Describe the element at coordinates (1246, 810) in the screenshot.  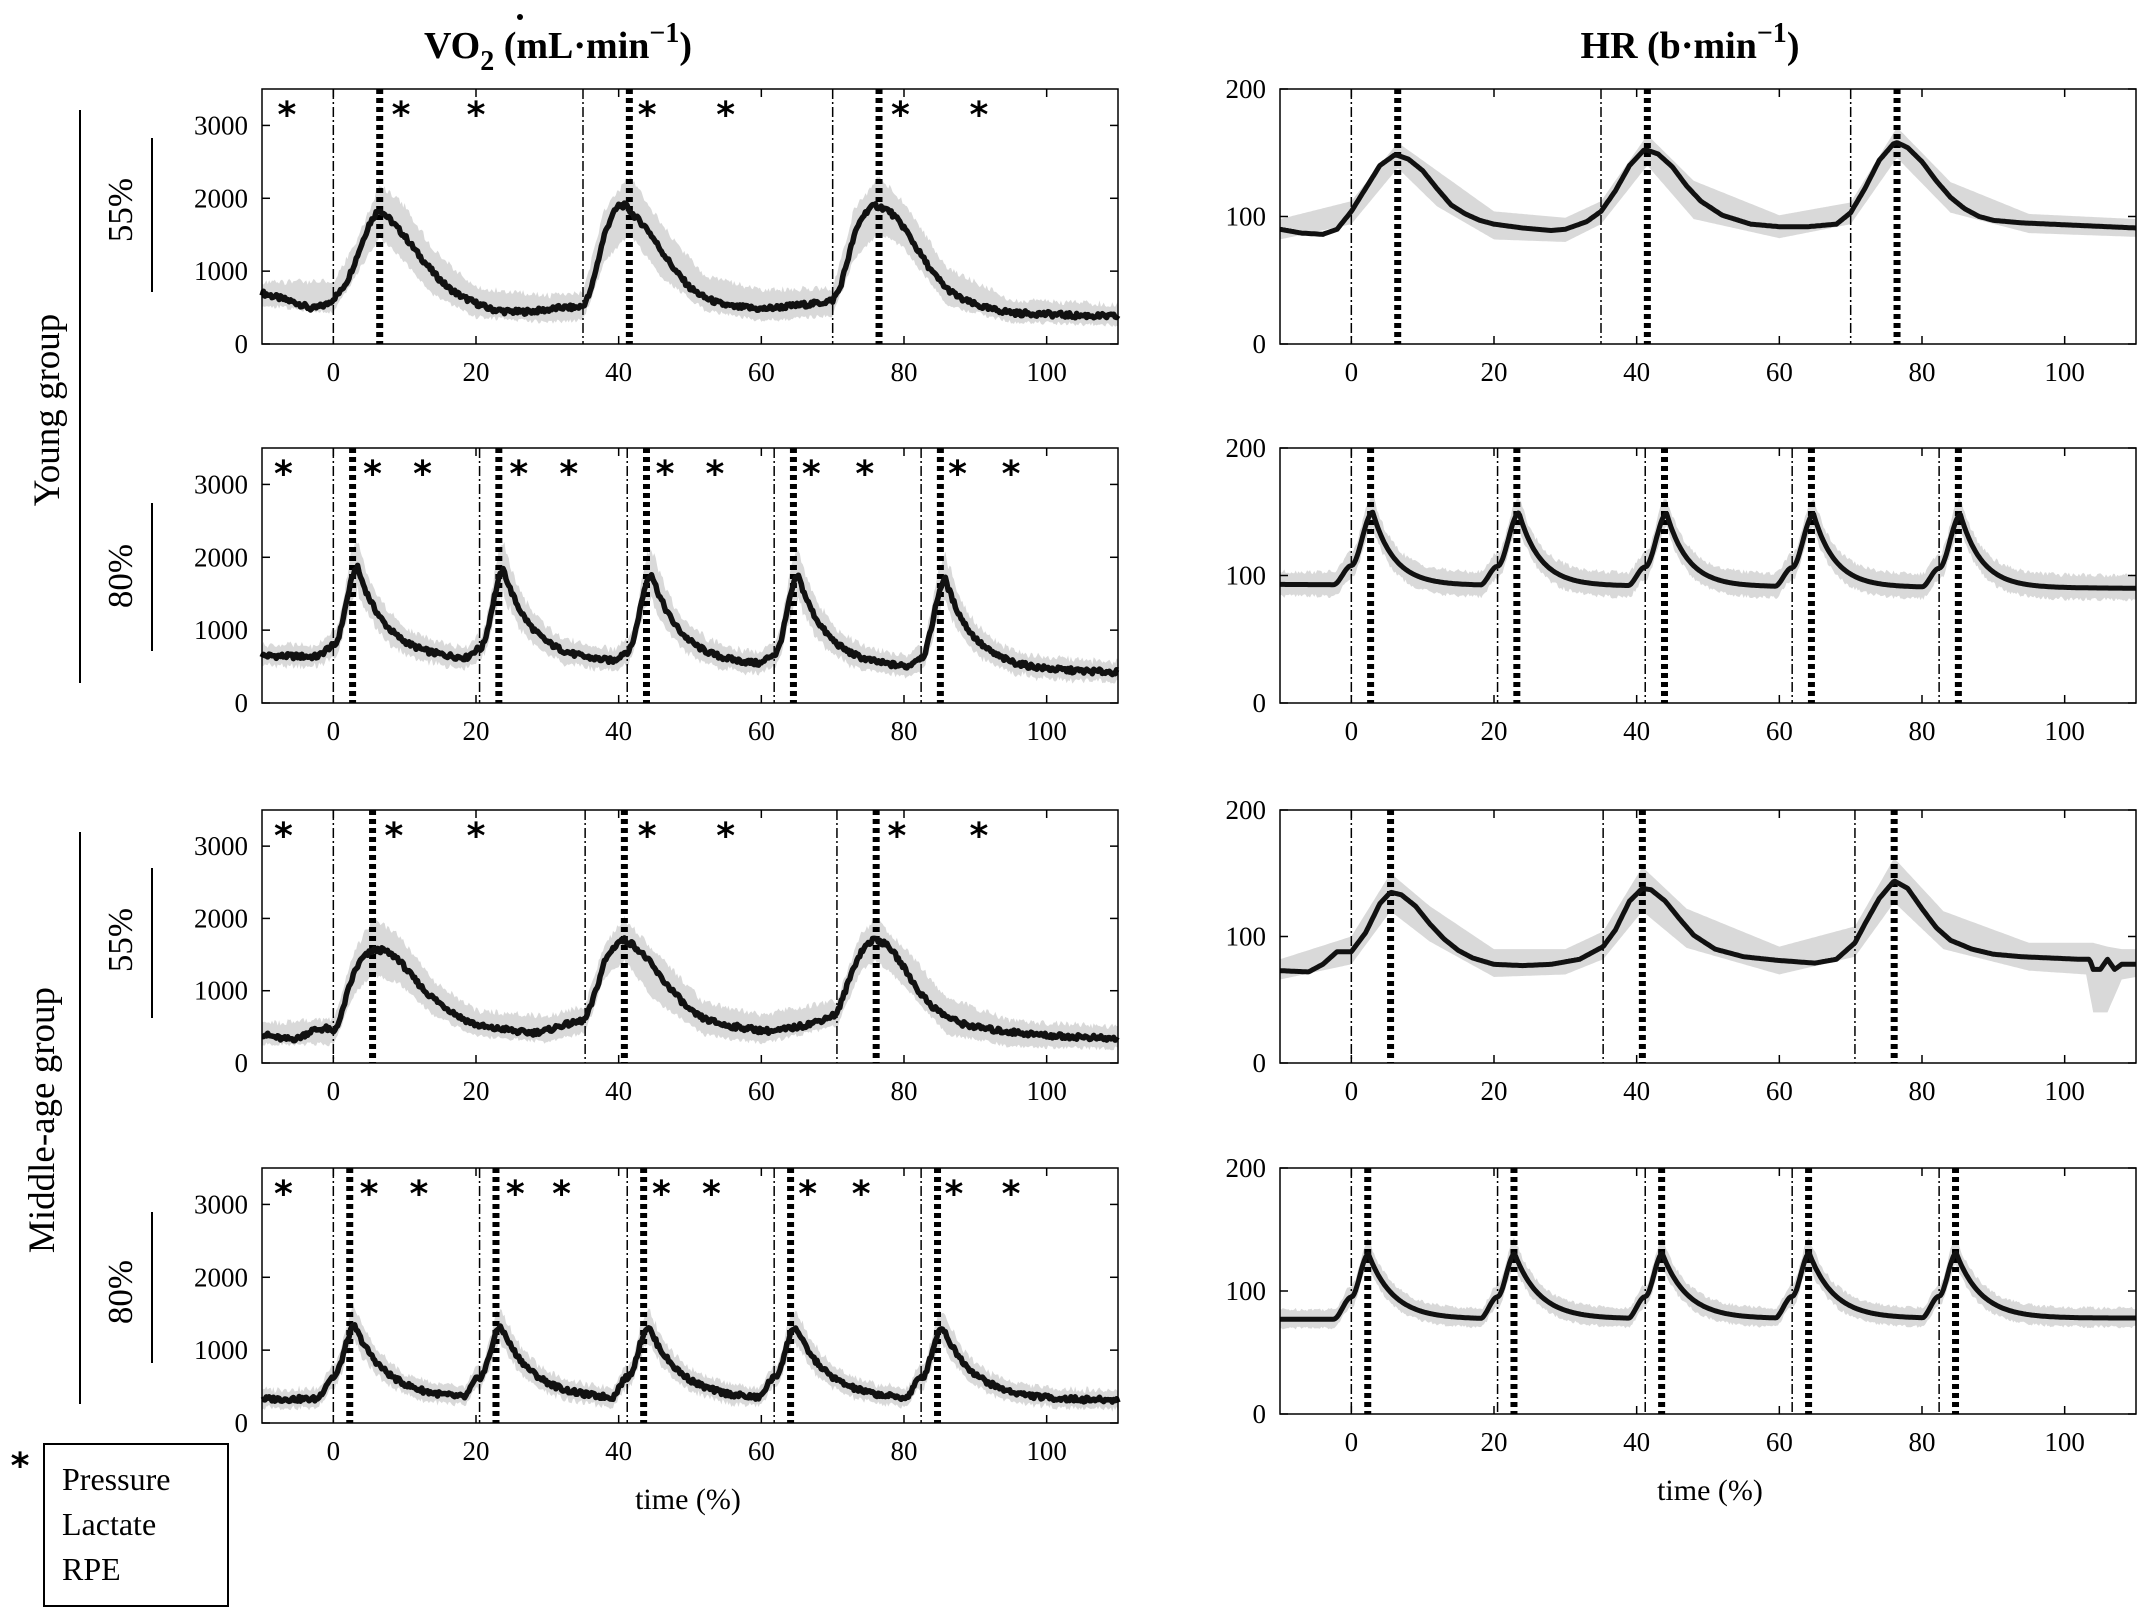
I see `hr-middle-55-ytick-label-2: 200` at that location.